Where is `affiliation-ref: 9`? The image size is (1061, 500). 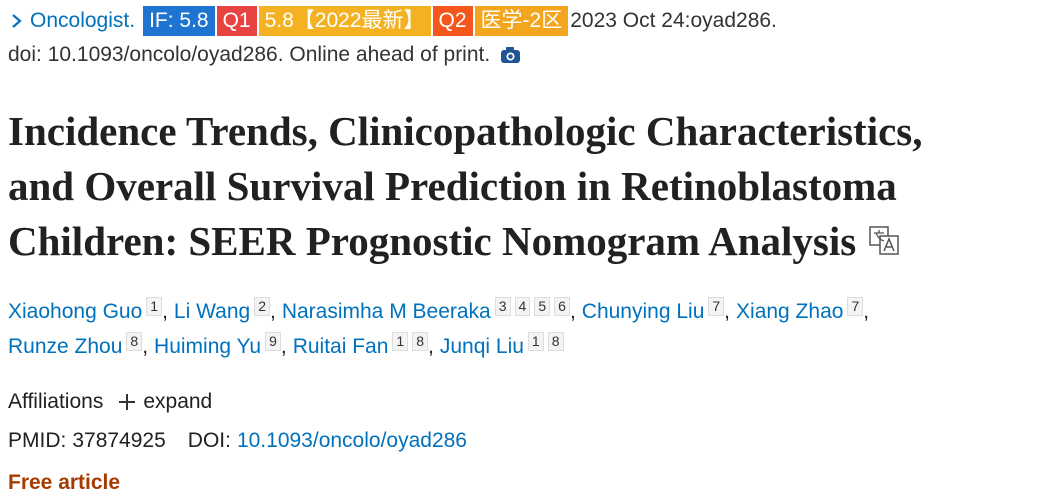
affiliation-ref: 9 is located at coordinates (273, 341).